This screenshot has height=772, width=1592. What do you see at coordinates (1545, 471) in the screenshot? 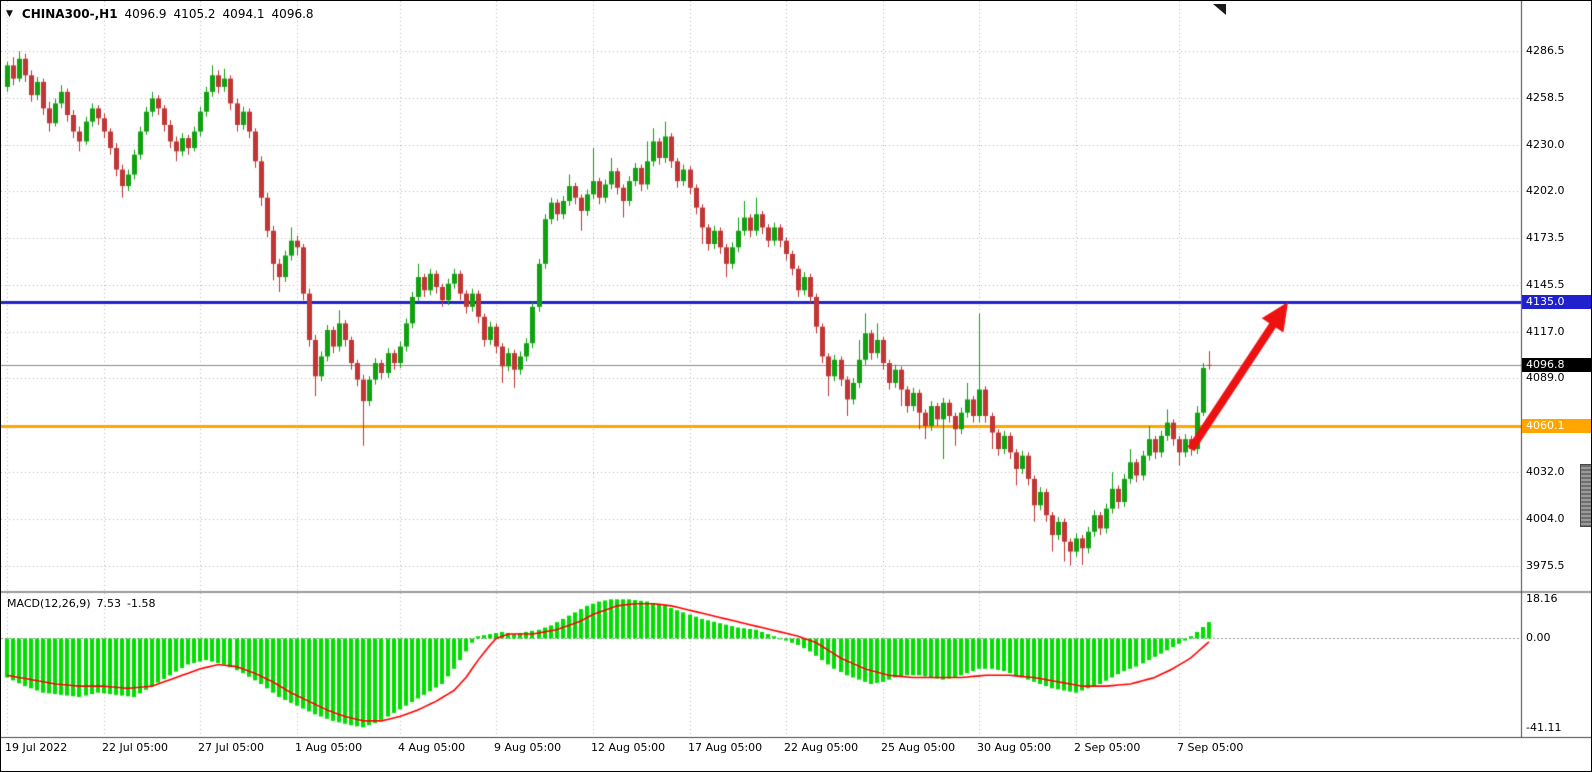
I see `price-axis-label: 4032.0` at bounding box center [1545, 471].